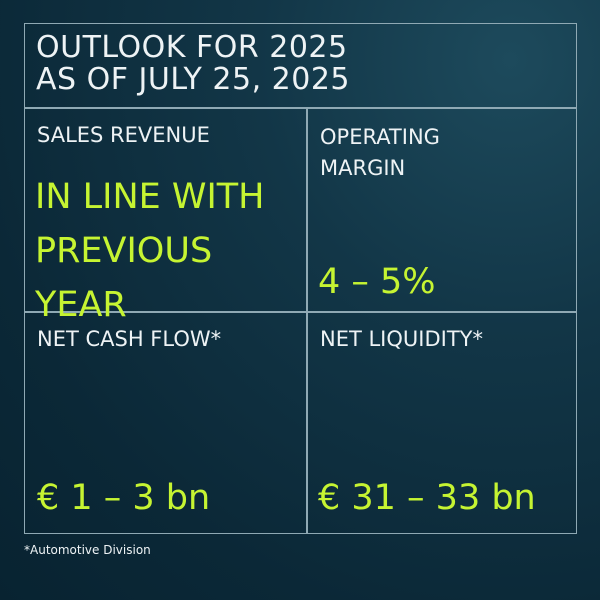  What do you see at coordinates (193, 79) in the screenshot?
I see `title-date: AS OF JULY 25, 2025` at bounding box center [193, 79].